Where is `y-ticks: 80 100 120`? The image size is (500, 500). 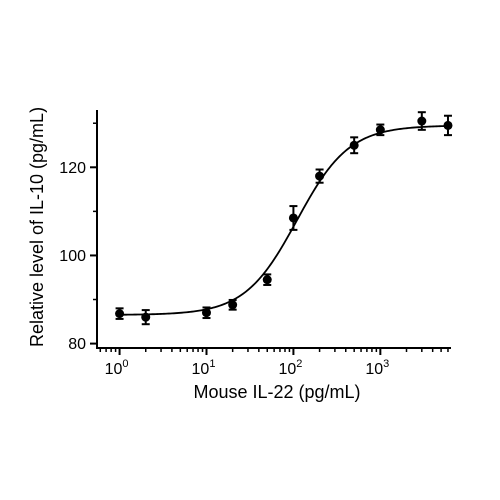
y-ticks: 80 100 120 is located at coordinates (78, 237).